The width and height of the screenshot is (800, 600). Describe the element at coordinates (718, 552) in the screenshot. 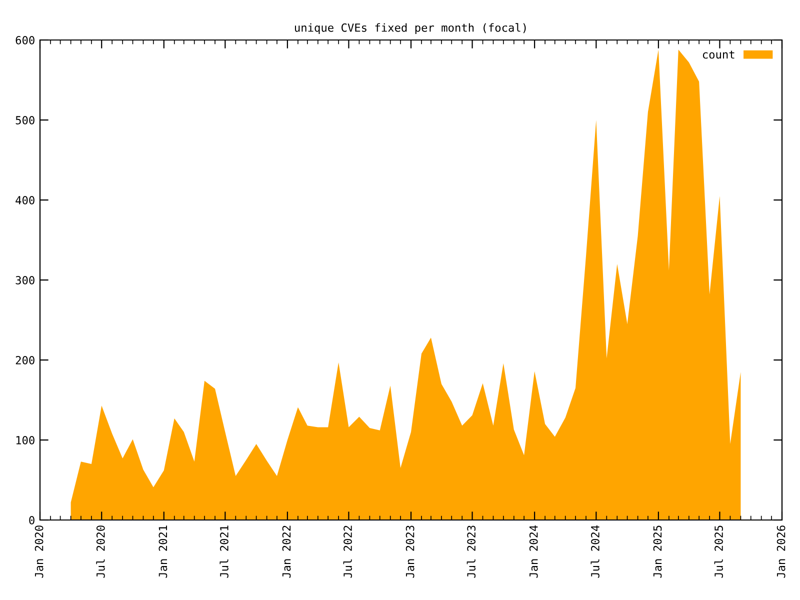

I see `x-tick-label: Jul 2025` at that location.